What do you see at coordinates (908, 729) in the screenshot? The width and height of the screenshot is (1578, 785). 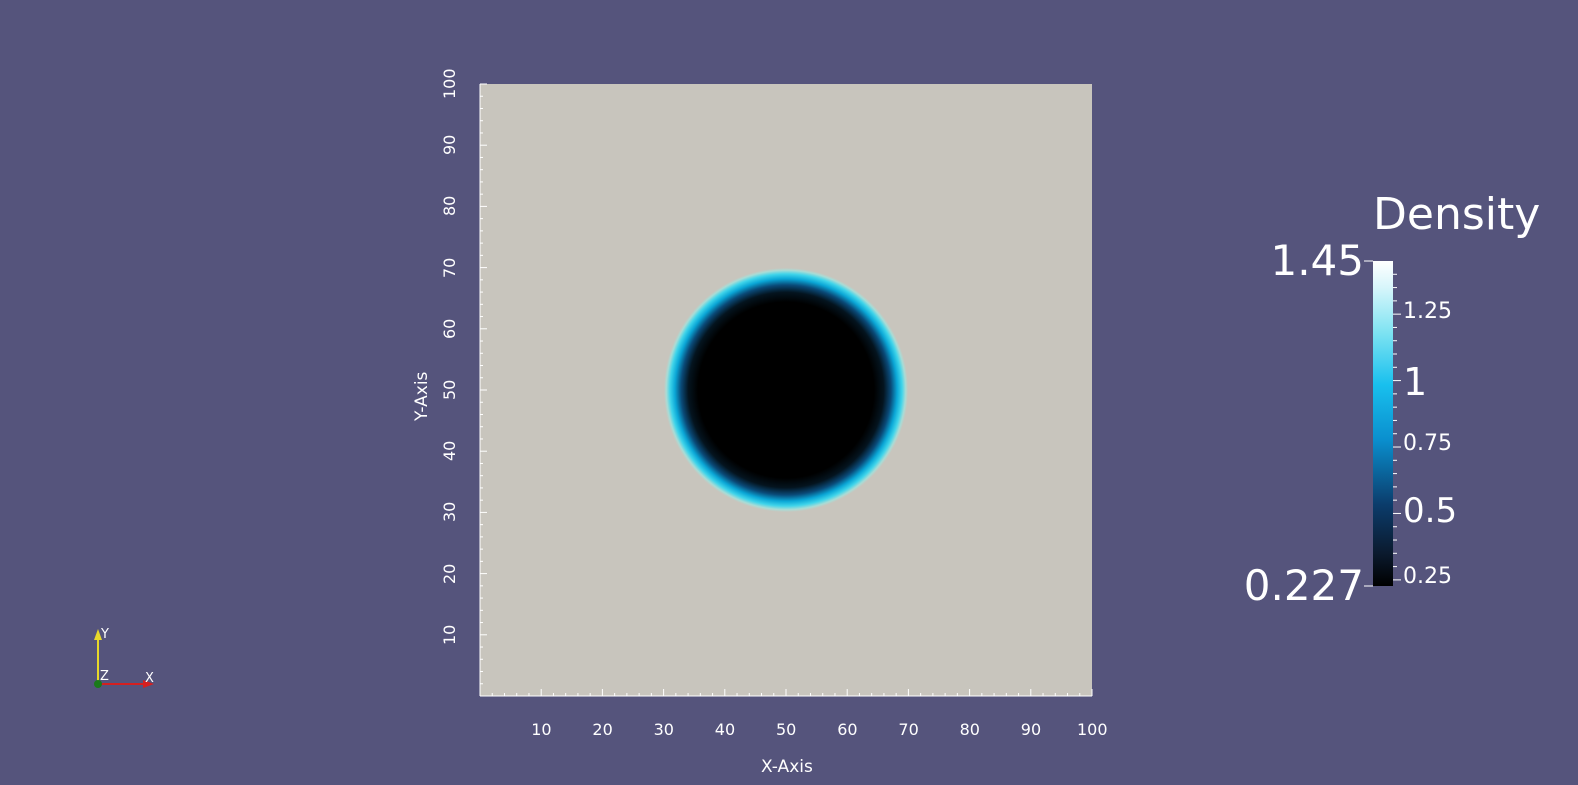 I see `x-tick-label: 70` at bounding box center [908, 729].